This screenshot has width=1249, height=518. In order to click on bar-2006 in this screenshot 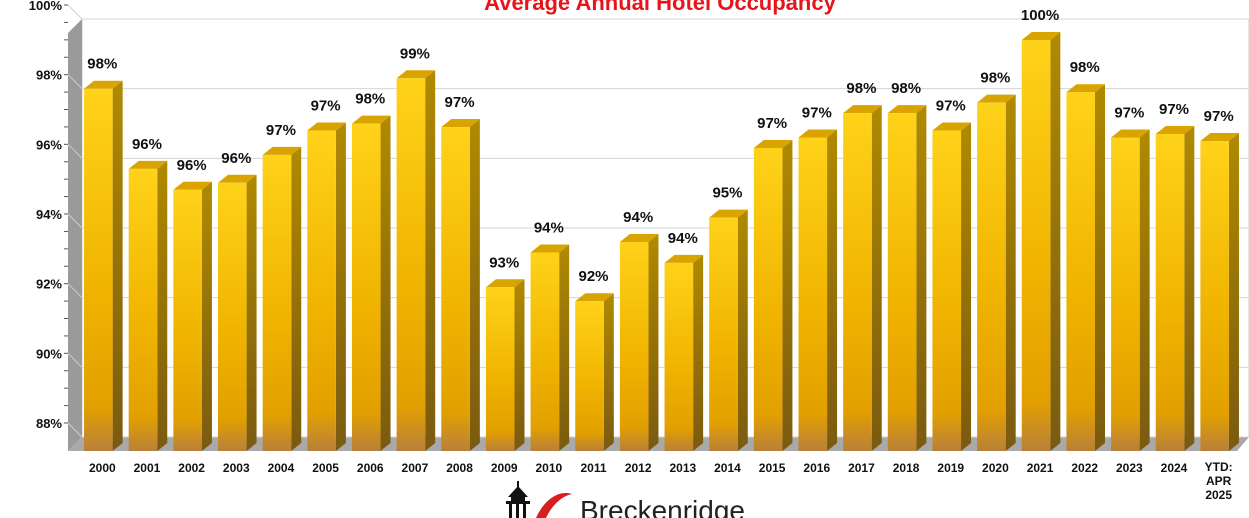, I will do `click(371, 283)`.